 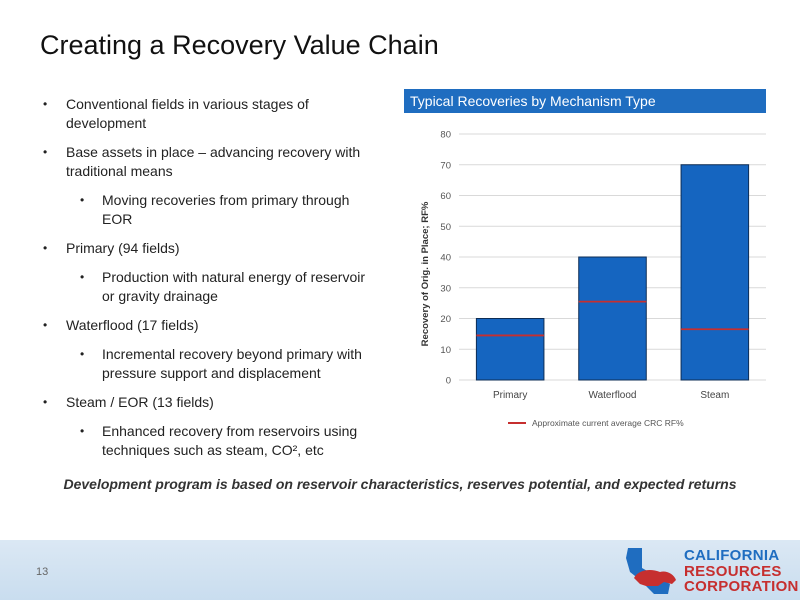 What do you see at coordinates (741, 586) in the screenshot?
I see `logo-line-3: CORPORATION` at bounding box center [741, 586].